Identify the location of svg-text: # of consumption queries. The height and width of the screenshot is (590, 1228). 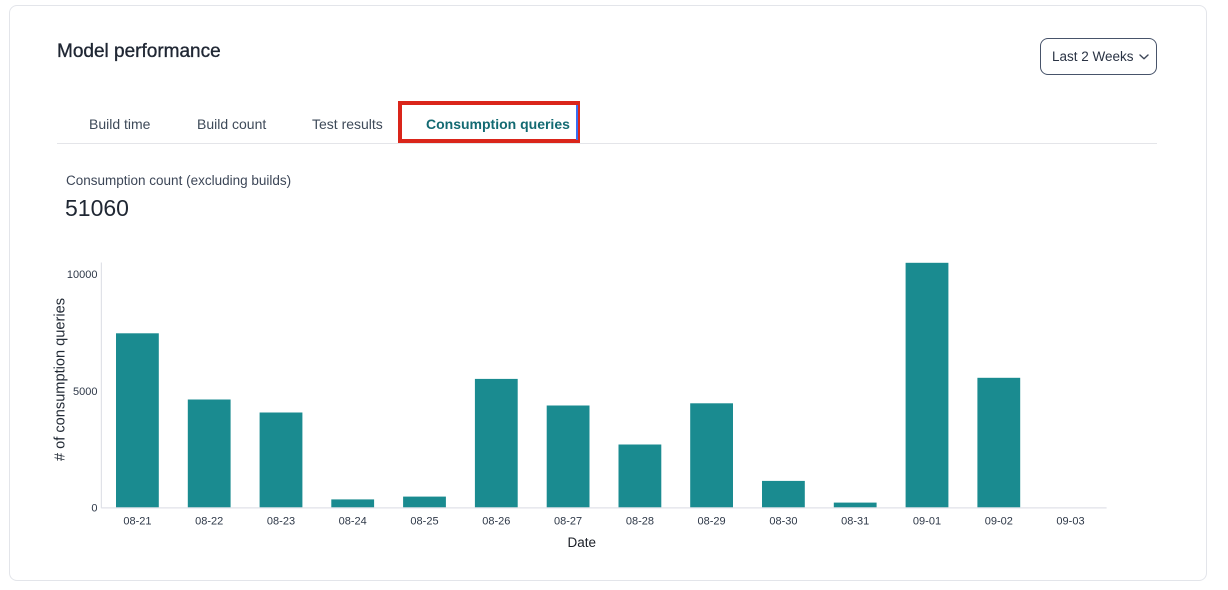
(61, 379).